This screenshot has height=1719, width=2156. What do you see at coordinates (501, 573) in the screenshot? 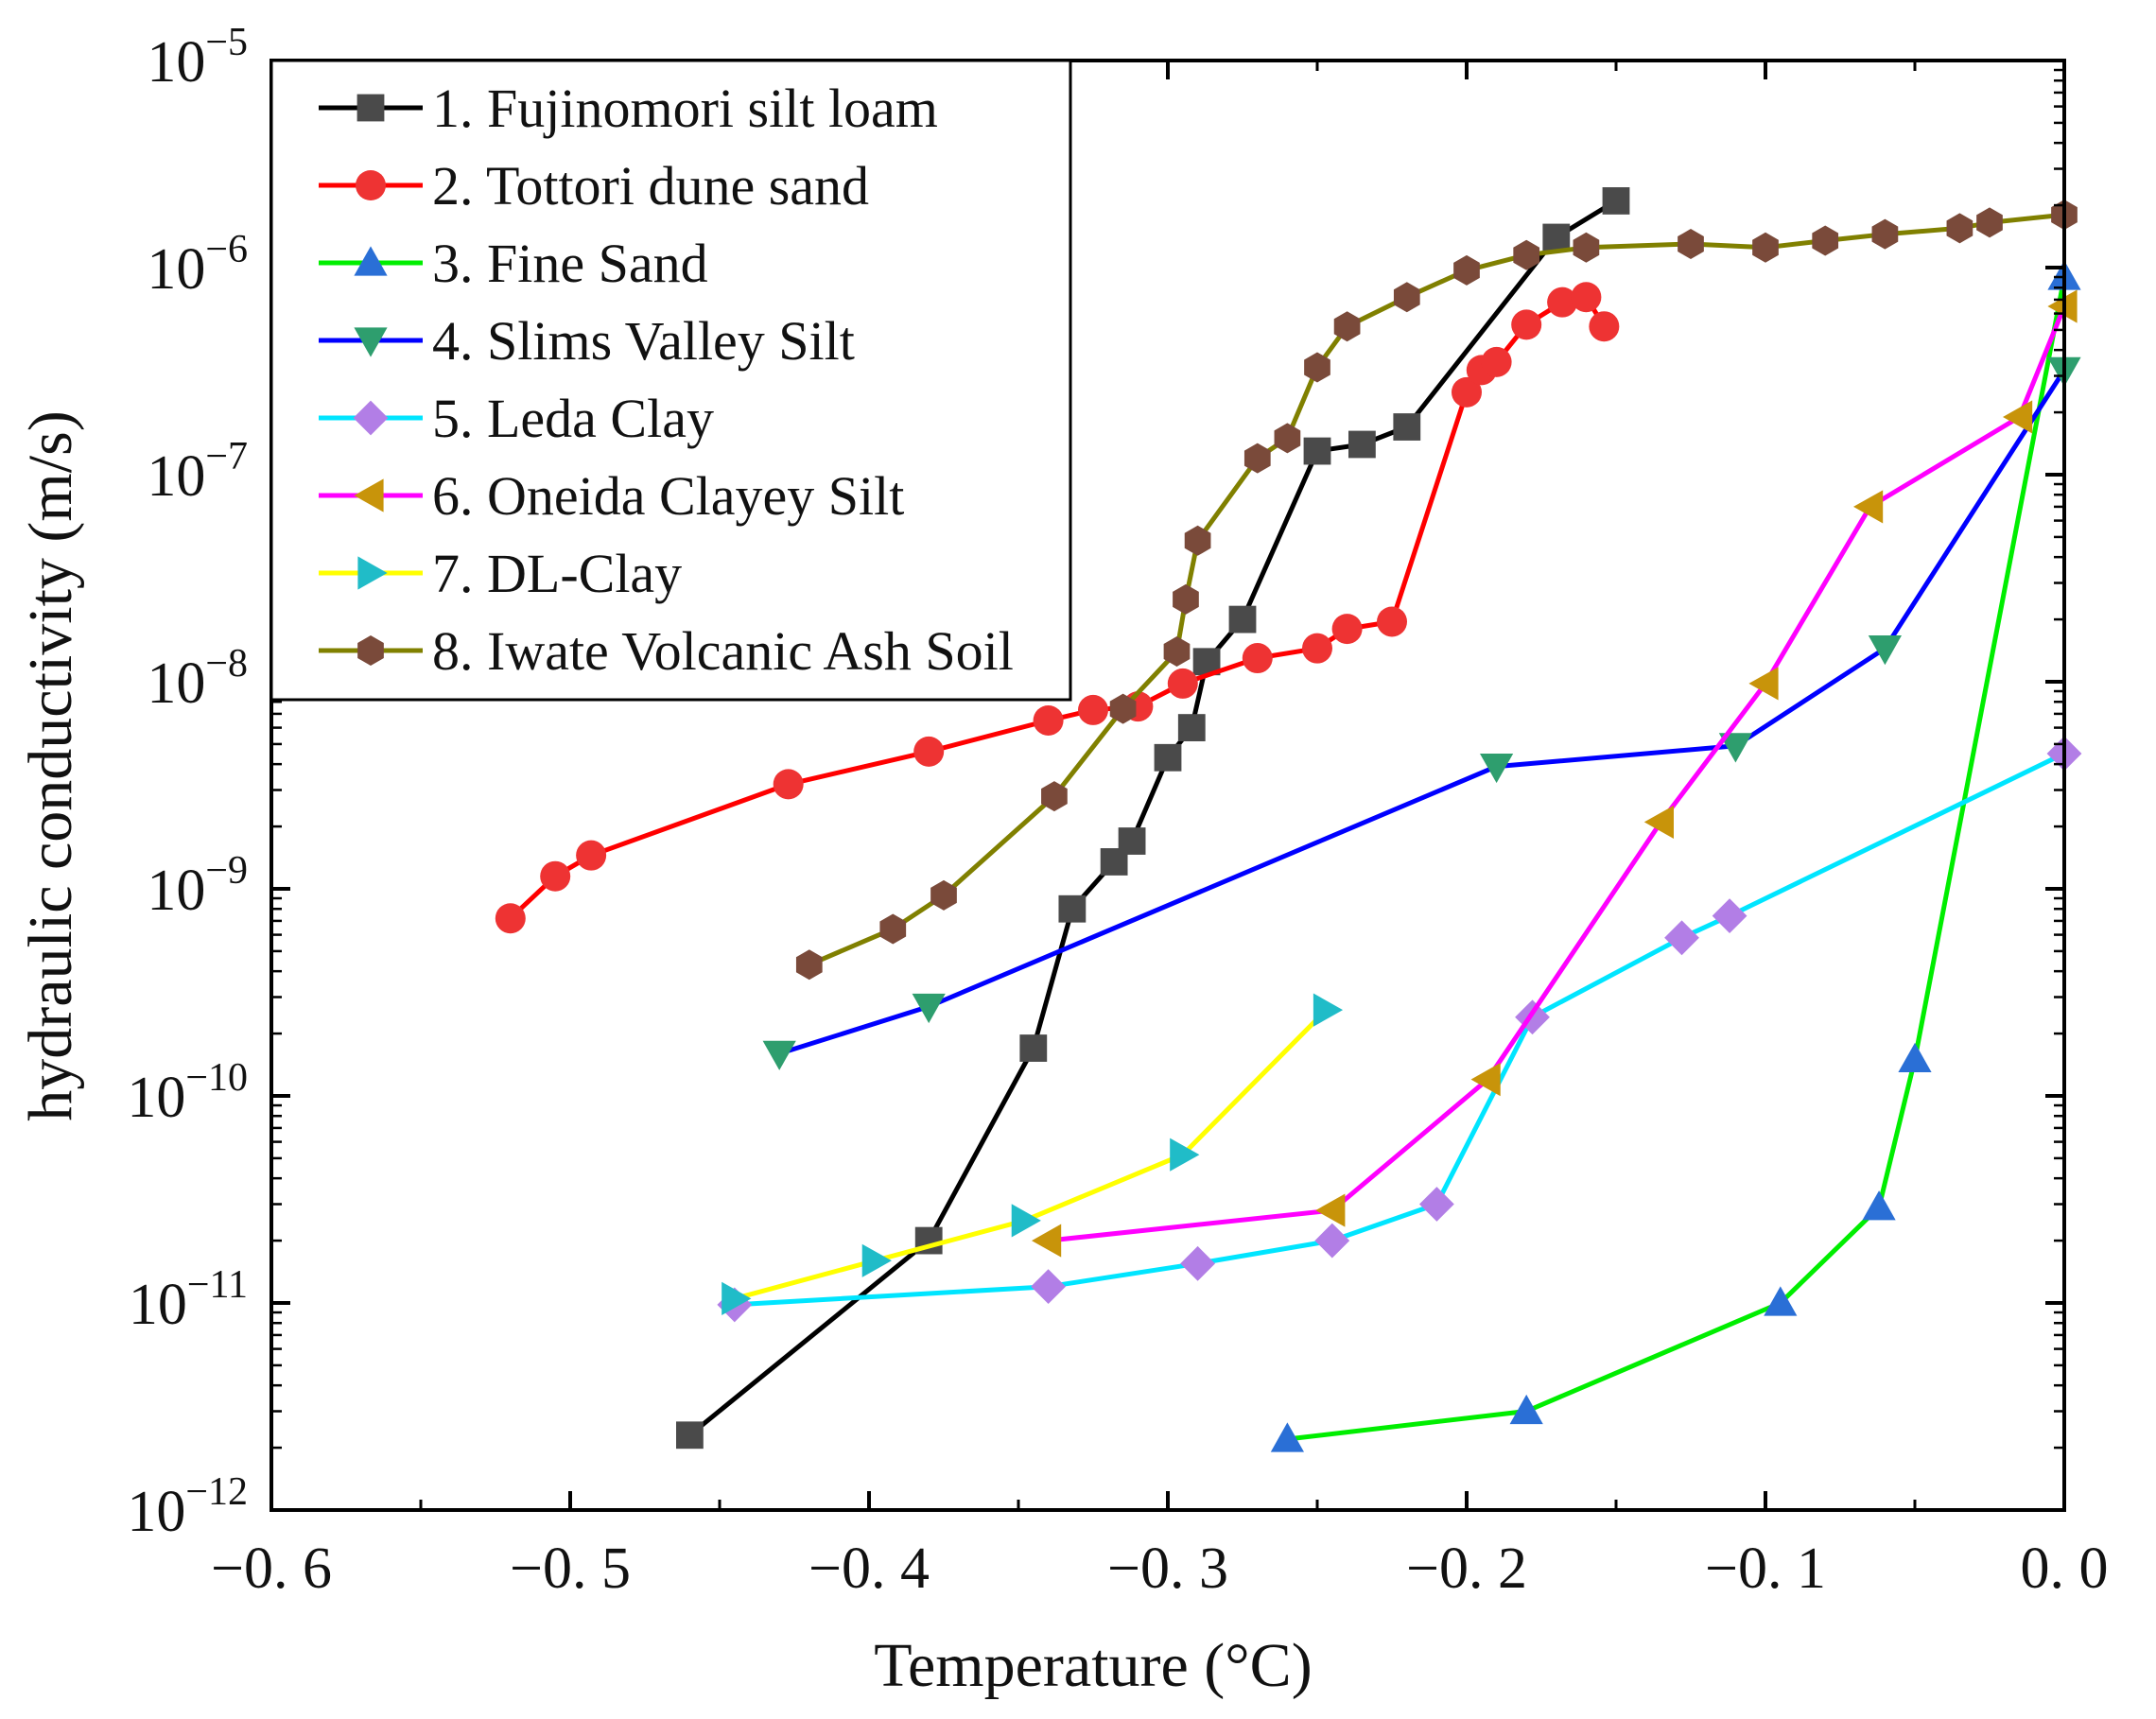
I see `legend-item: 7. DL-Clay` at bounding box center [501, 573].